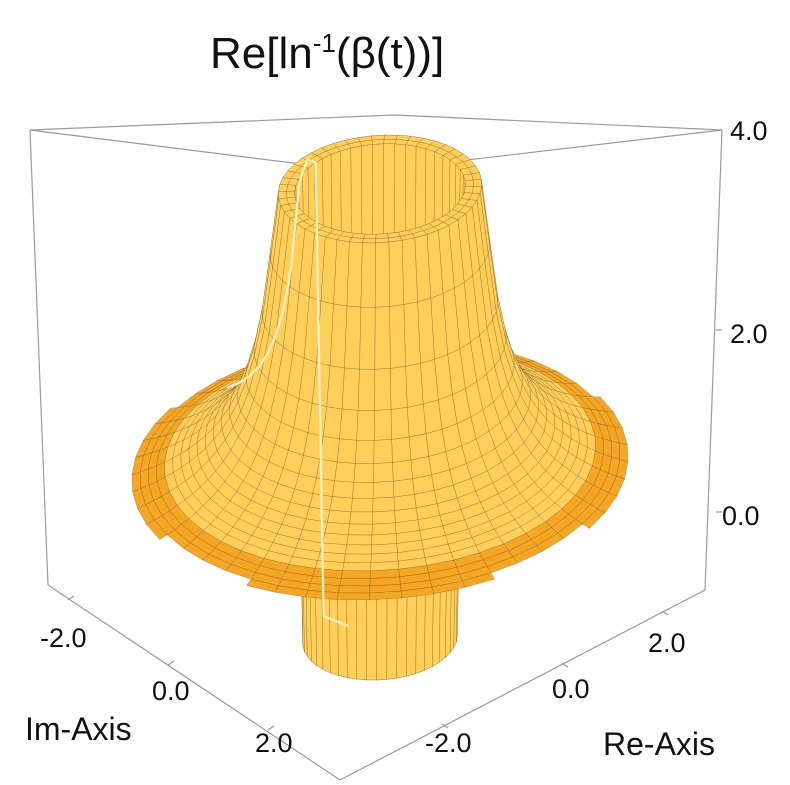  What do you see at coordinates (390, 53) in the screenshot?
I see `chart-title-tail: (β(t))]` at bounding box center [390, 53].